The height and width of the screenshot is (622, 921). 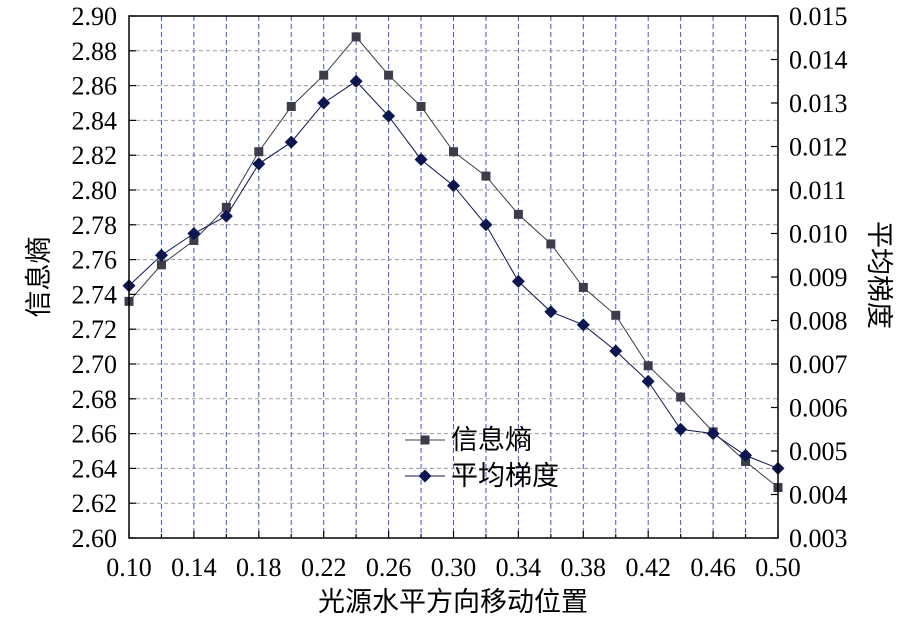 What do you see at coordinates (95, 399) in the screenshot?
I see `y-tick-label-left: 2.68` at bounding box center [95, 399].